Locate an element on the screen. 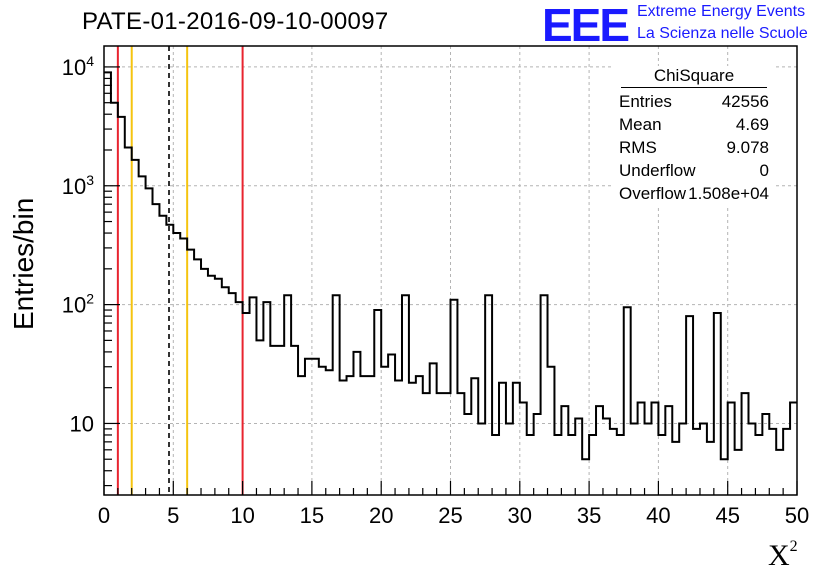  stats-title: ChiSquare is located at coordinates (694, 77).